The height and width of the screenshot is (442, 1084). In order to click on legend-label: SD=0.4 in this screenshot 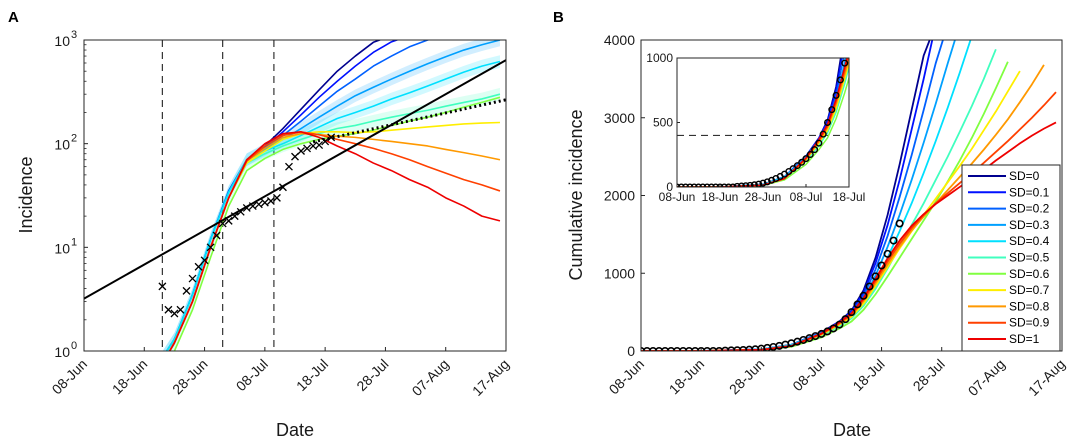, I will do `click(1029, 241)`.